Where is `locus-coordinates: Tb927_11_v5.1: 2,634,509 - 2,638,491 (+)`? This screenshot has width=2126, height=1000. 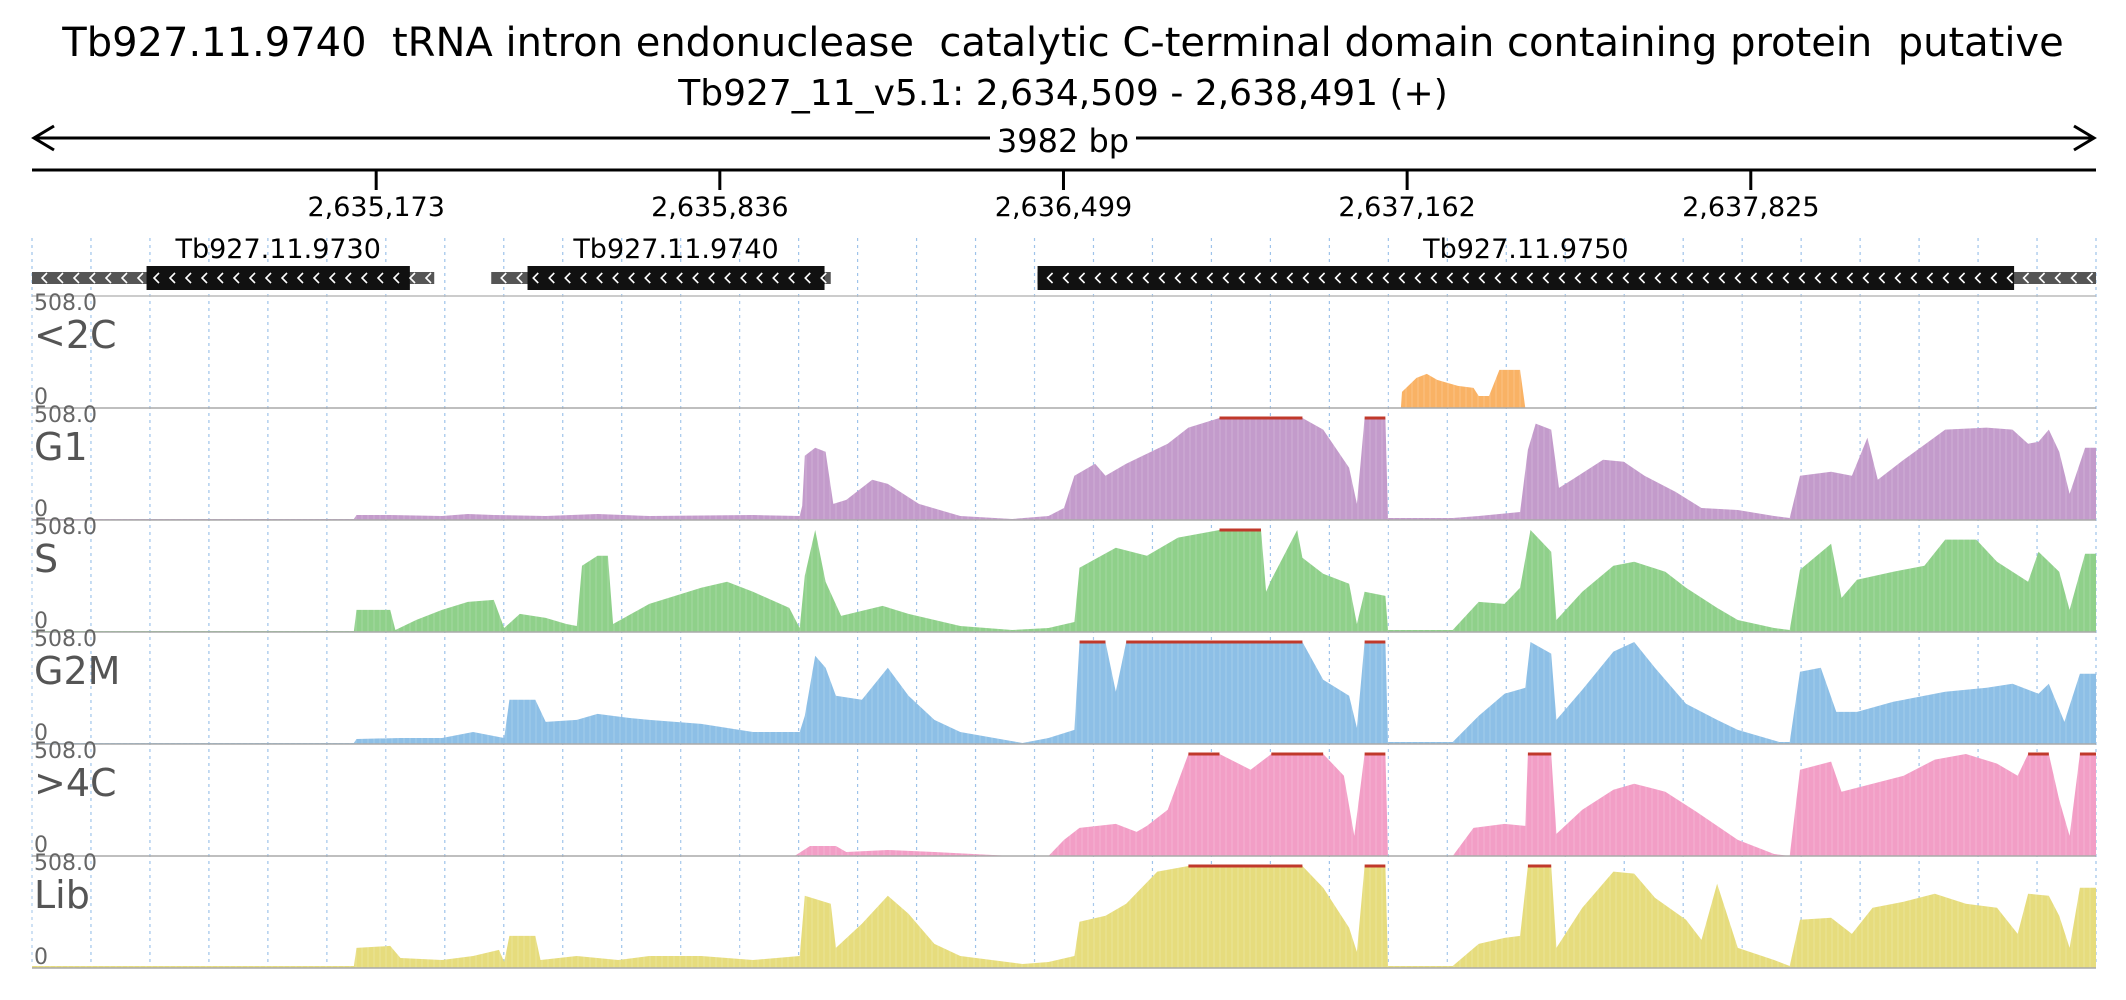
locus-coordinates: Tb927_11_v5.1: 2,634,509 - 2,638,491 (+) is located at coordinates (1063, 94).